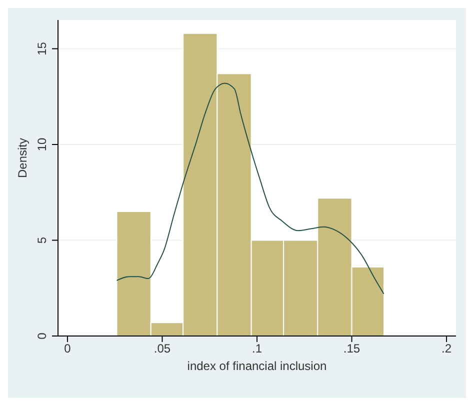 This screenshot has height=406, width=474. I want to click on y-axis-title: Density, so click(22, 158).